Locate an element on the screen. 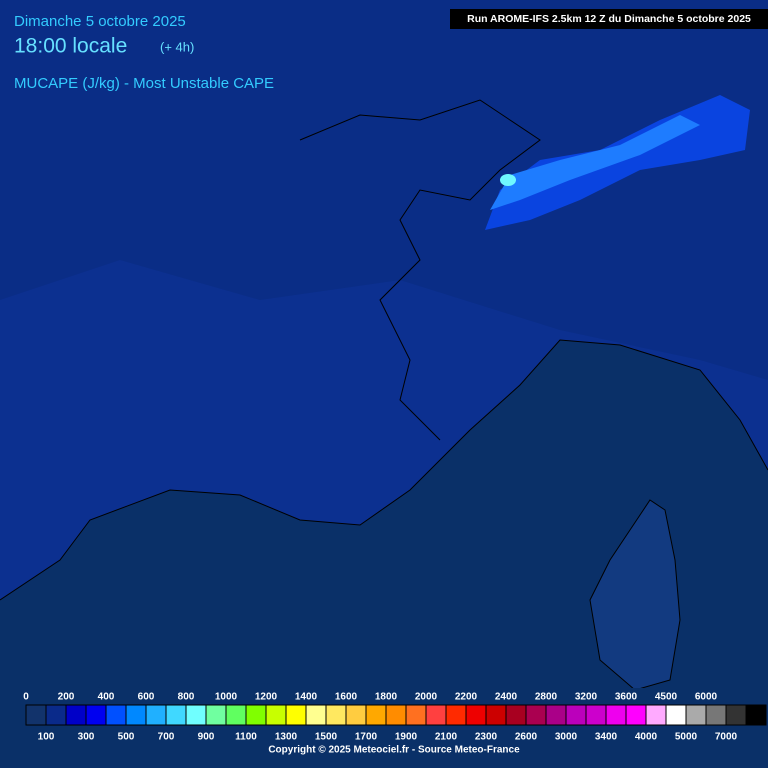  legend-label: 6000 is located at coordinates (706, 697).